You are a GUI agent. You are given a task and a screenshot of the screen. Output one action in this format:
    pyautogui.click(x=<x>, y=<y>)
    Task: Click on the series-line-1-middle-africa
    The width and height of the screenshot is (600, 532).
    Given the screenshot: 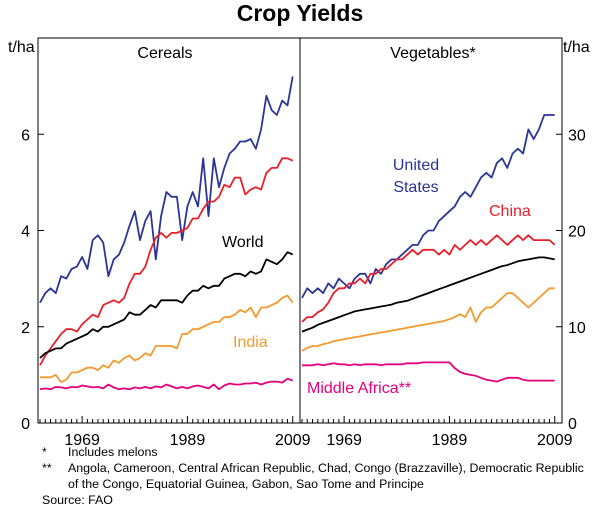 What is the action you would take?
    pyautogui.click(x=428, y=372)
    